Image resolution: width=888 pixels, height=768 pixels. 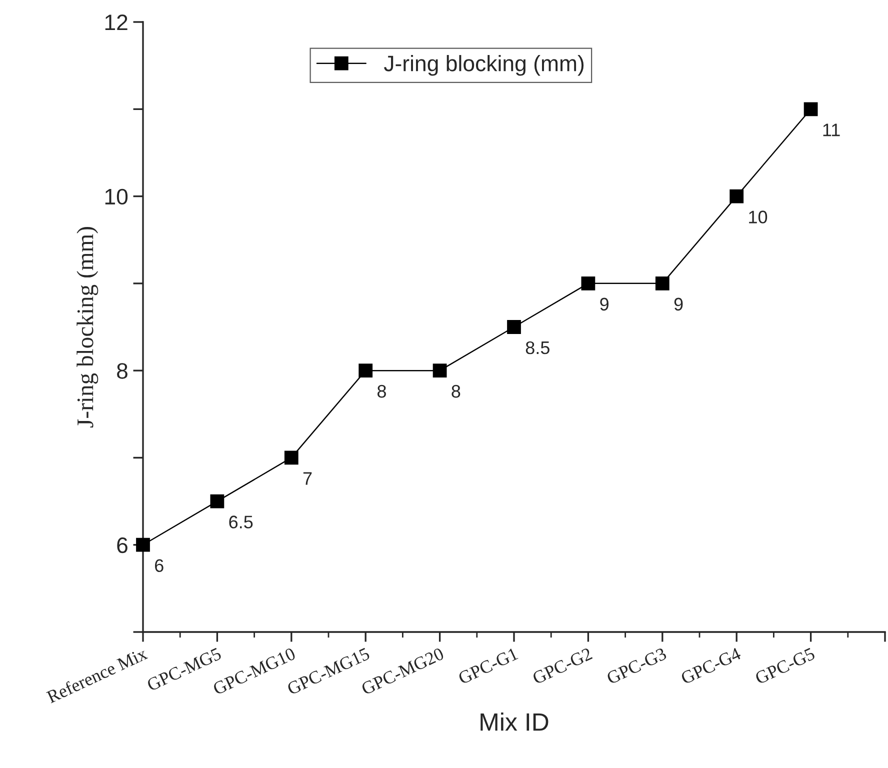 I want to click on y-axis-title: J-ring blocking (mm), so click(x=87, y=327).